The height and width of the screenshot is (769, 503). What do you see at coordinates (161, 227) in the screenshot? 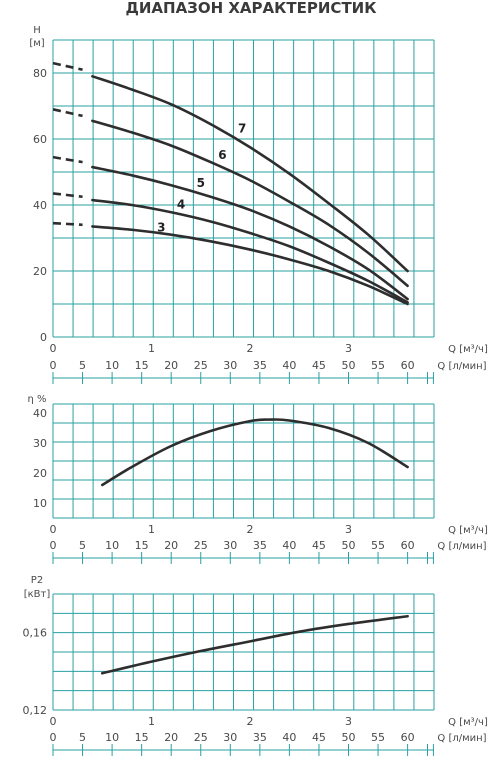
I see `curve-label-3: 3` at bounding box center [161, 227].